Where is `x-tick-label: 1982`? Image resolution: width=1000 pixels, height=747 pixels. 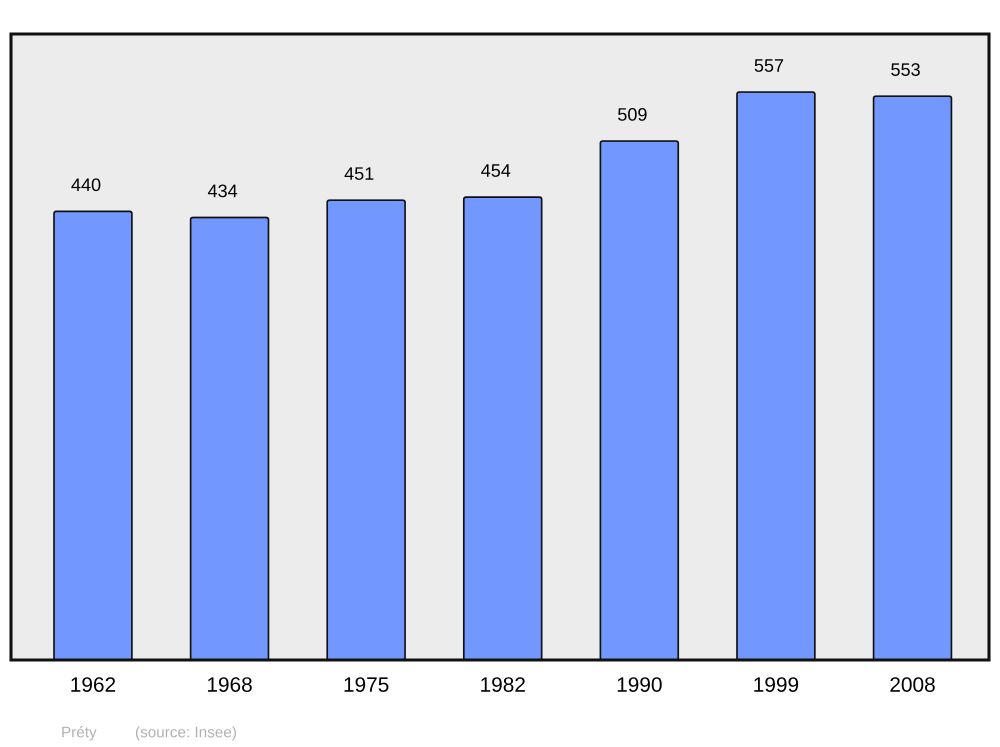
x-tick-label: 1982 is located at coordinates (503, 684).